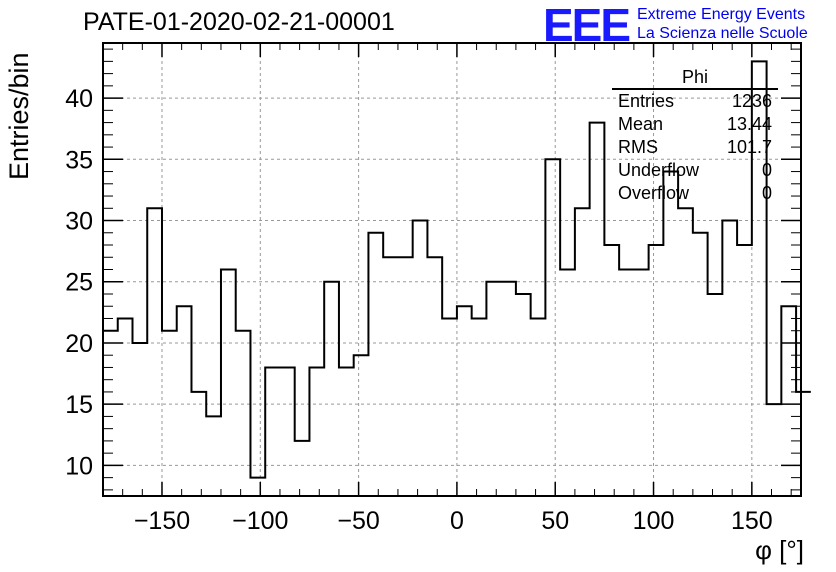 The width and height of the screenshot is (836, 572). Describe the element at coordinates (721, 14) in the screenshot. I see `logo-line-1: Extreme Energy Events` at that location.